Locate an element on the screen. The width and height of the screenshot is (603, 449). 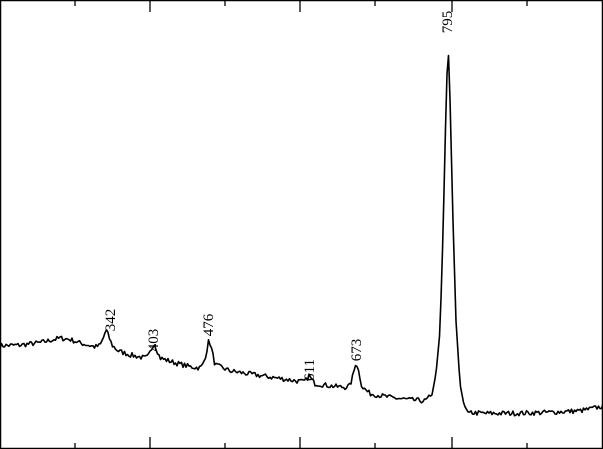
peak-label: 342 is located at coordinates (111, 320).